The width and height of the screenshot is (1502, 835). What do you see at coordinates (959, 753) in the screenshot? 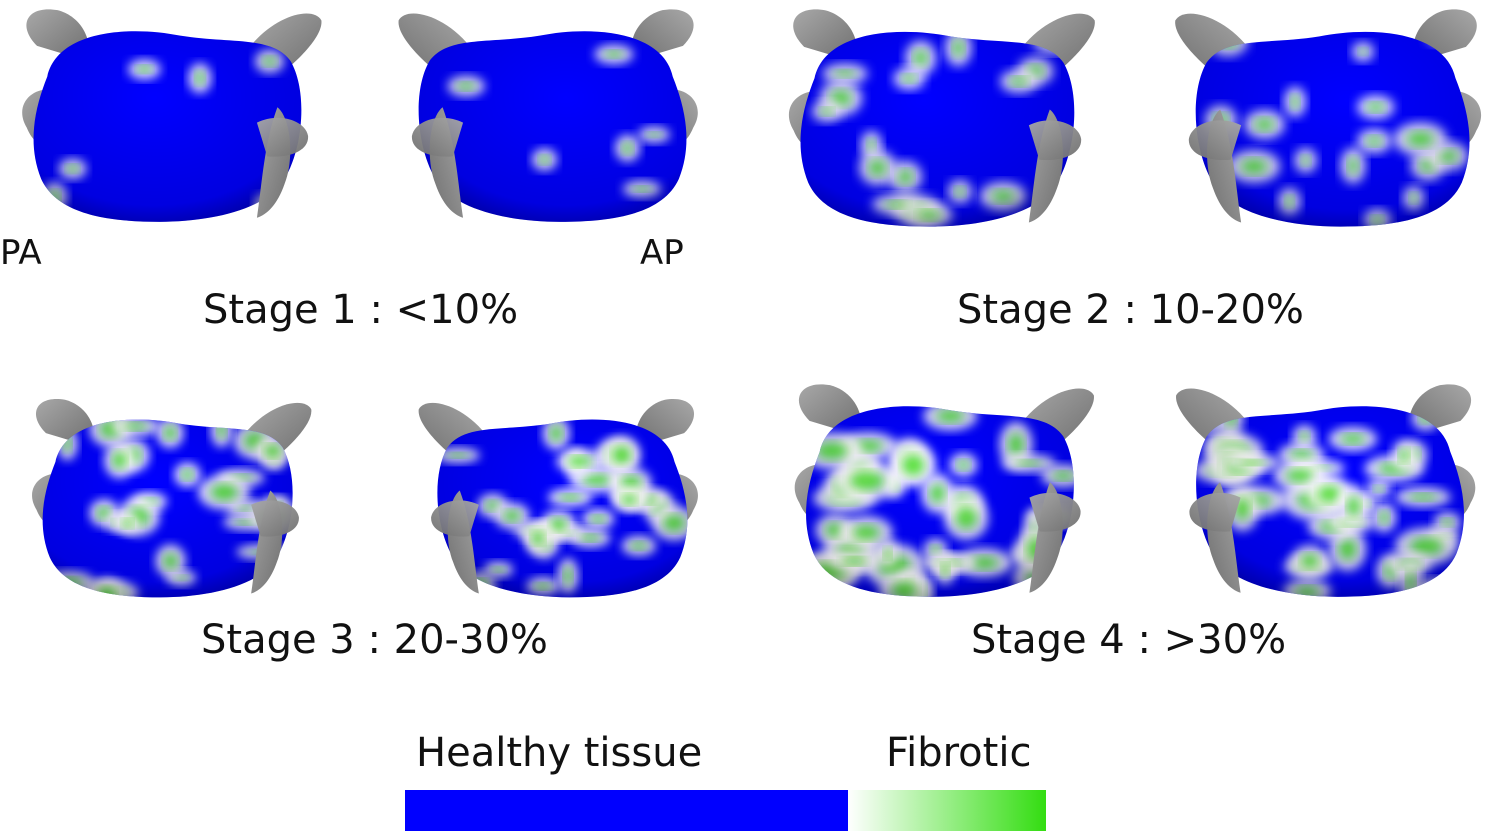
I see `legend-fibrotic-label: Fibrotic` at bounding box center [959, 753].